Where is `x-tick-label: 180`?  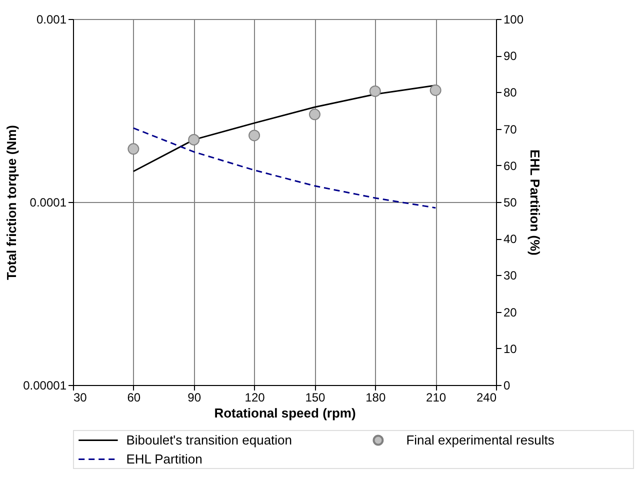
x-tick-label: 180 is located at coordinates (376, 397).